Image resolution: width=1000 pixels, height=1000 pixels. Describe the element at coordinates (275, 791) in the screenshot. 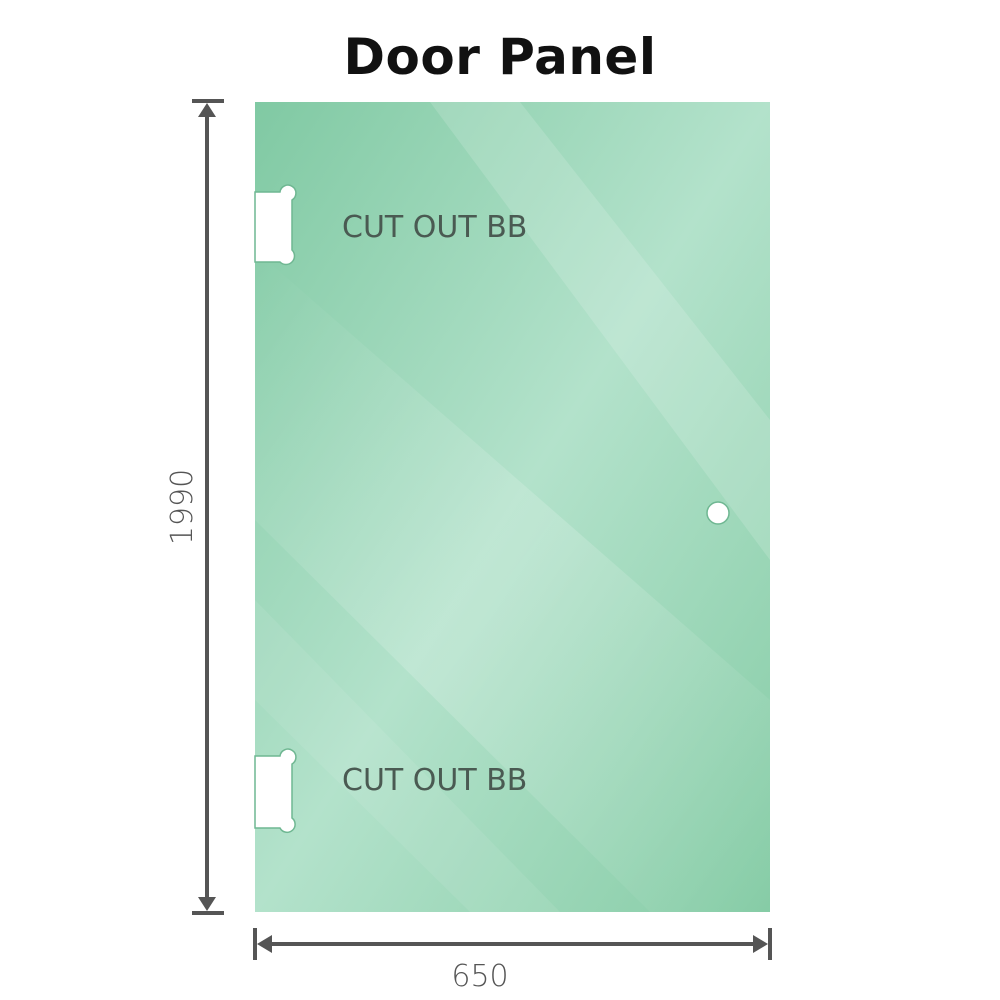

I see `cutout-bottom` at that location.